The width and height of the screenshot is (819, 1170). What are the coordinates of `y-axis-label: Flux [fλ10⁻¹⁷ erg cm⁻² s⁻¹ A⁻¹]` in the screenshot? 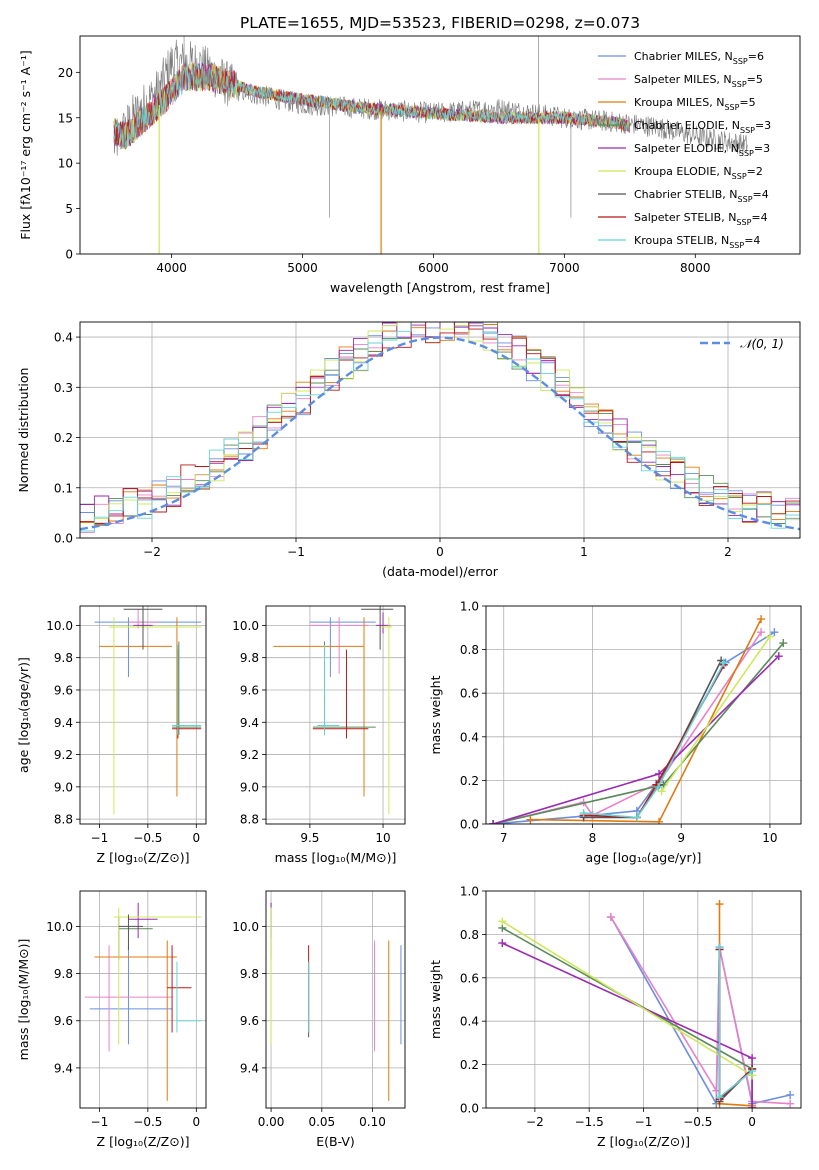 It's located at (25, 144).